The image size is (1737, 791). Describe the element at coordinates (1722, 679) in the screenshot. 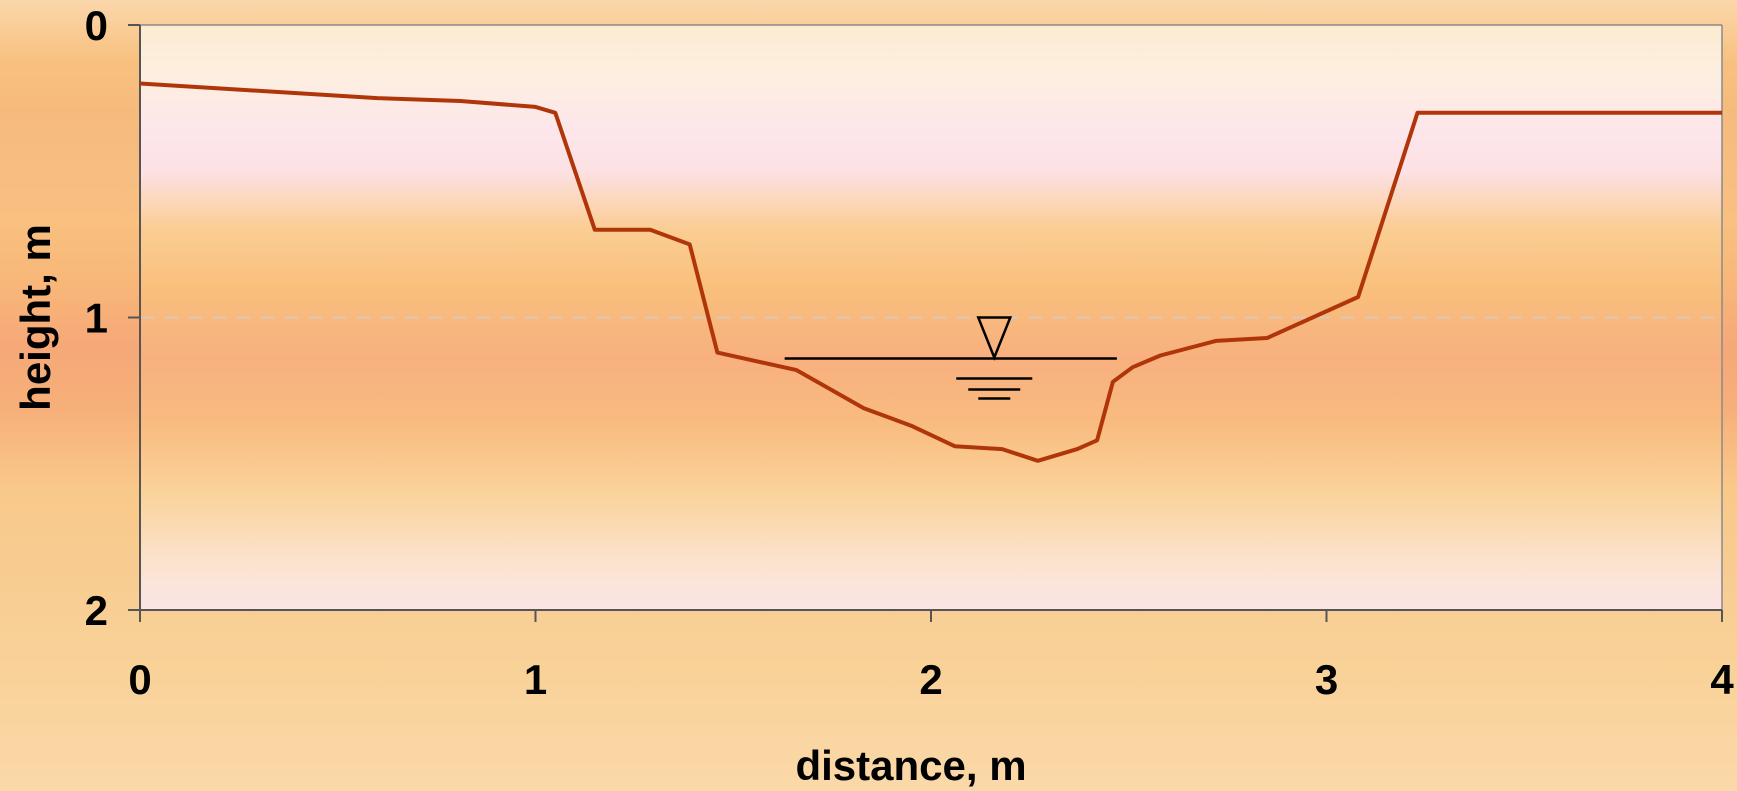

I see `x-tick-label: 4` at that location.